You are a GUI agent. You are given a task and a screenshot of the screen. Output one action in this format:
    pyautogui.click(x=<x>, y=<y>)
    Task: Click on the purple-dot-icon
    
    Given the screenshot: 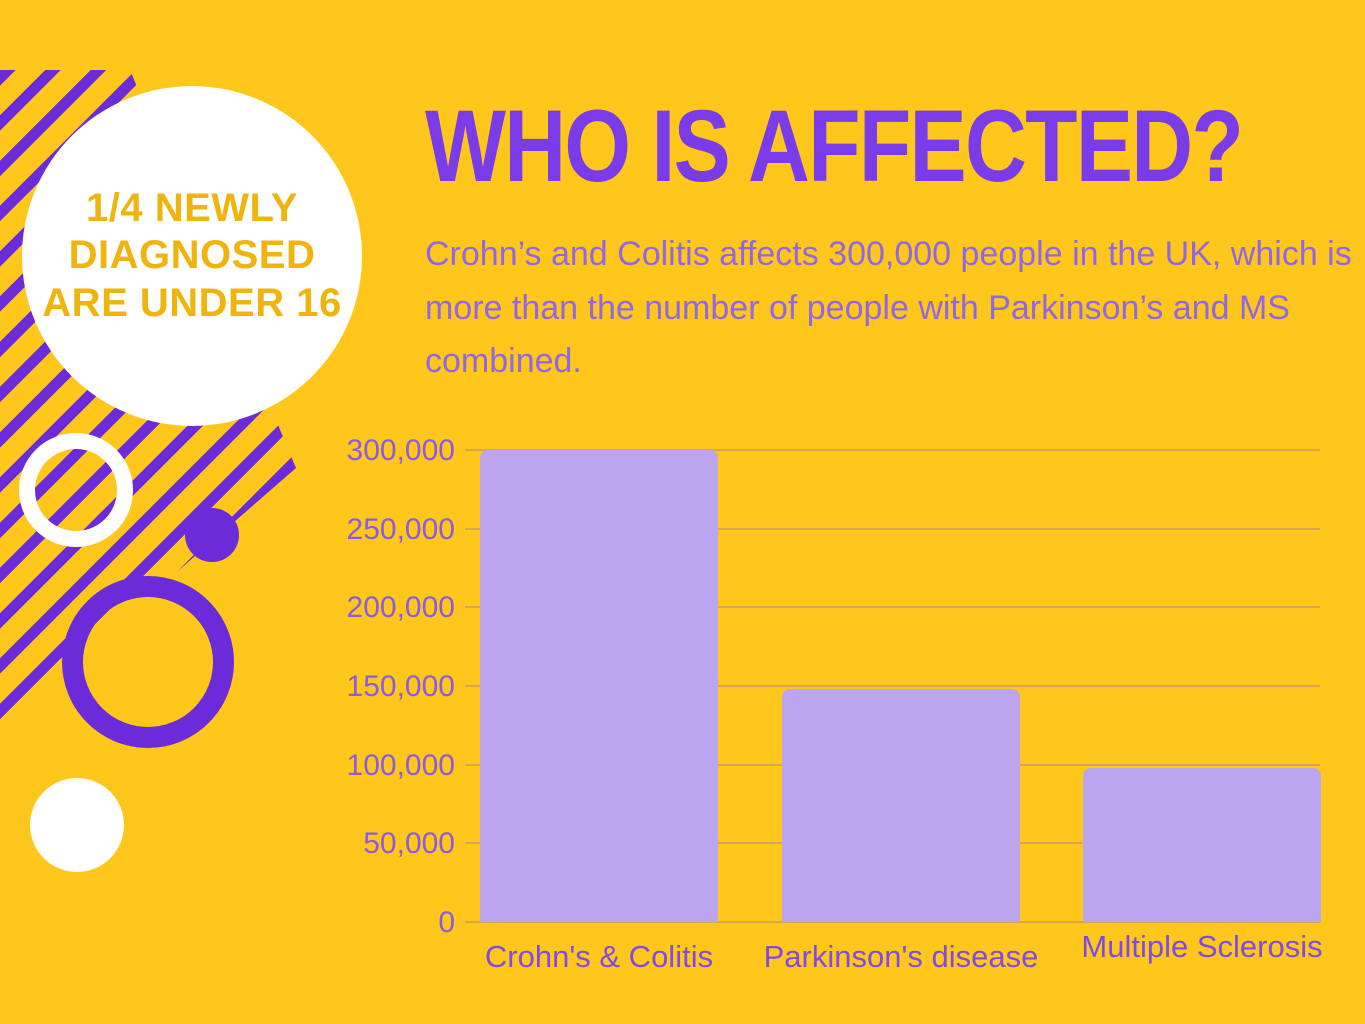 What is the action you would take?
    pyautogui.click(x=212, y=535)
    